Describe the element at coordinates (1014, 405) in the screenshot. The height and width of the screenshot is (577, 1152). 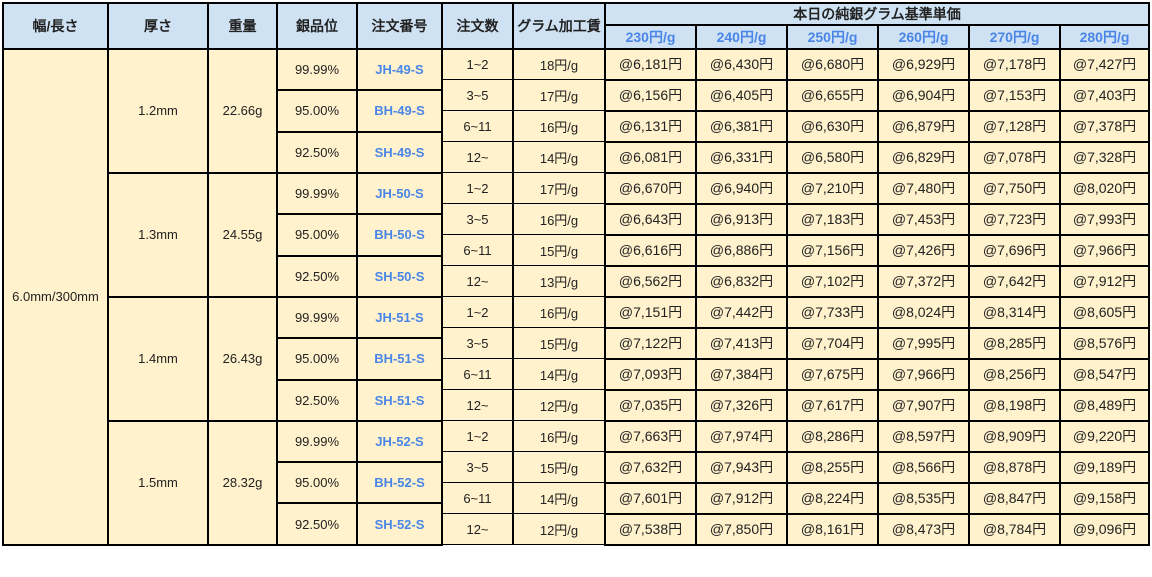
I see `unit-price-cell: @8,198円` at that location.